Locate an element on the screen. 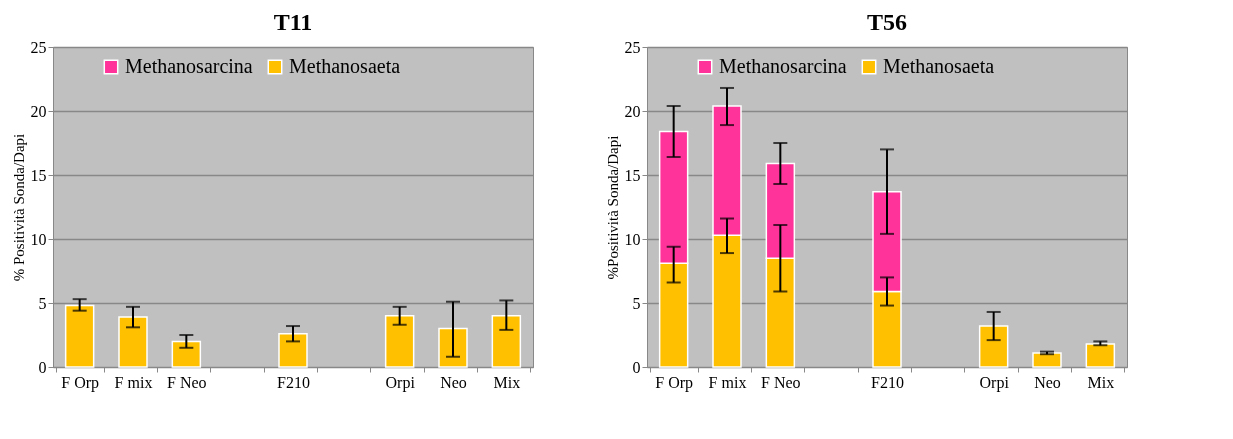  y-axis-title: % Positività Sonda/Dapi is located at coordinates (18, 207).